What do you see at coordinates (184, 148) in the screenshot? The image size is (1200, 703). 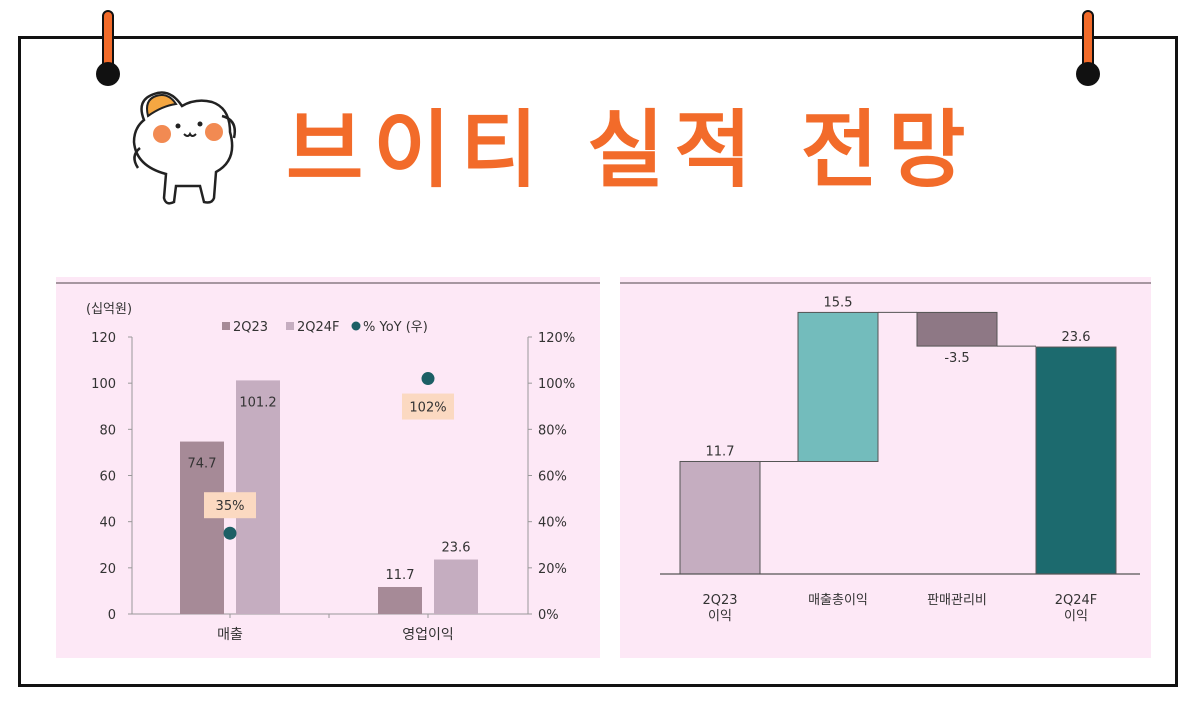 I see `cat-mascot-icon` at bounding box center [184, 148].